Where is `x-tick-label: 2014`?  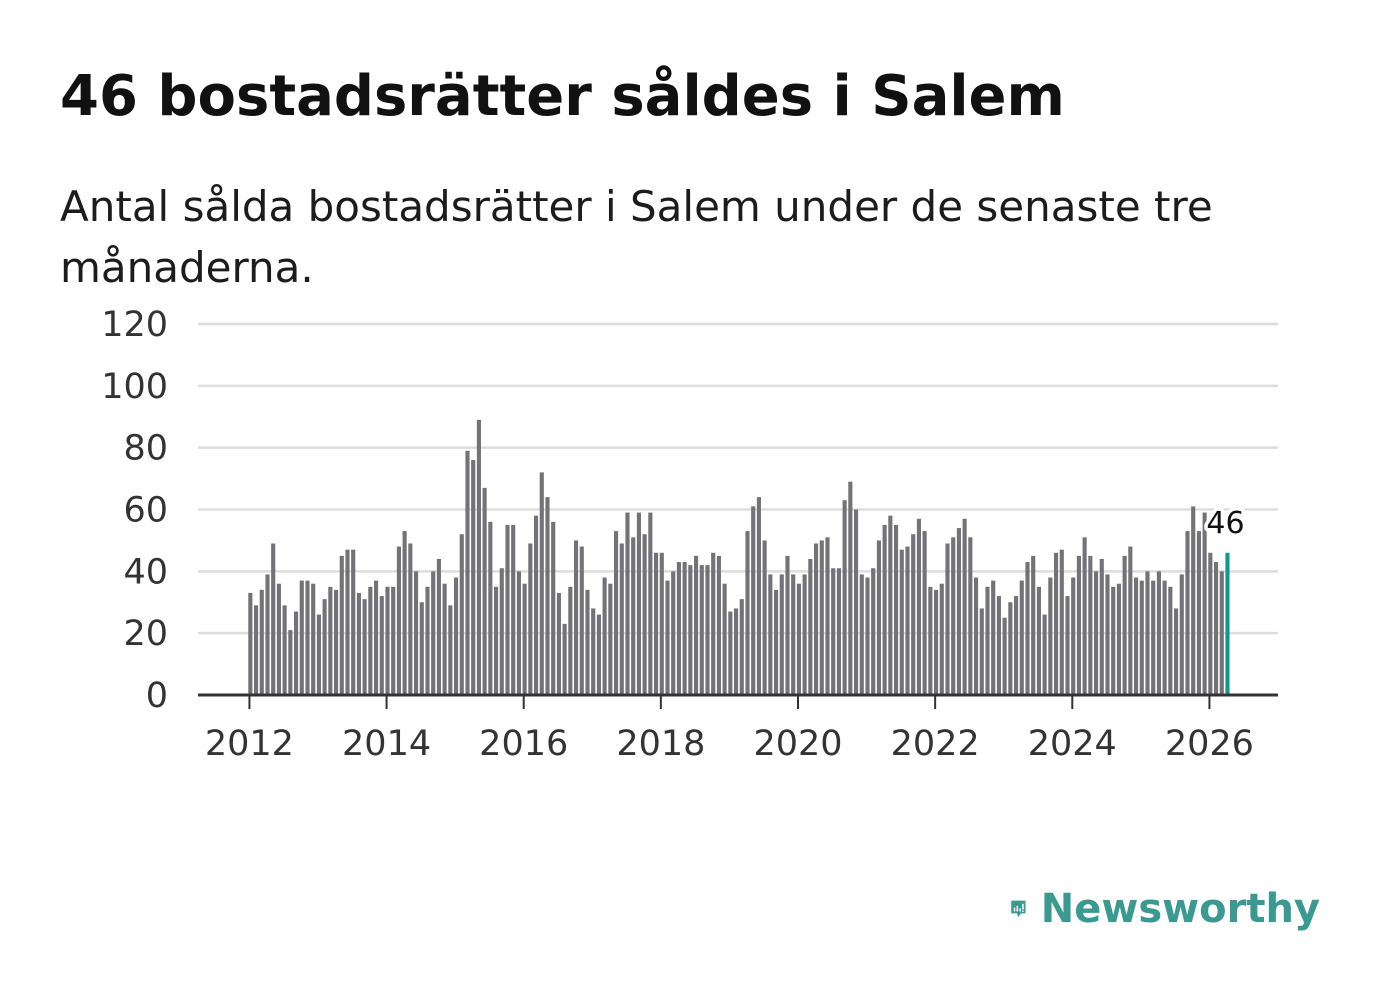
x-tick-label: 2014 is located at coordinates (386, 744).